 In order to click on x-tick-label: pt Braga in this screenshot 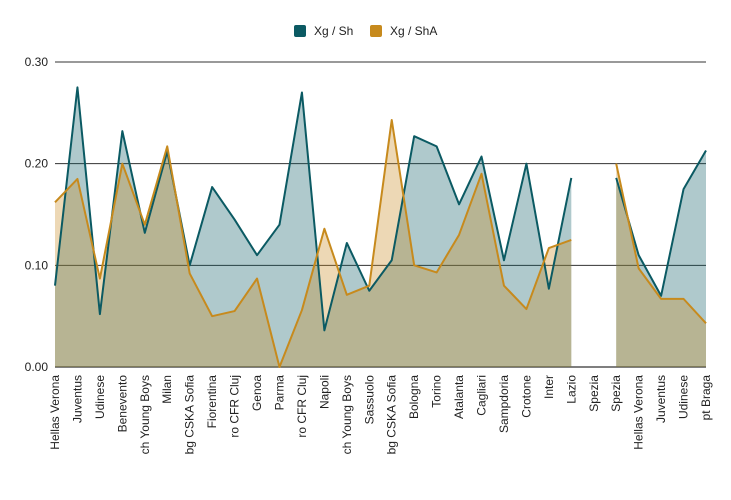, I will do `click(706, 398)`.